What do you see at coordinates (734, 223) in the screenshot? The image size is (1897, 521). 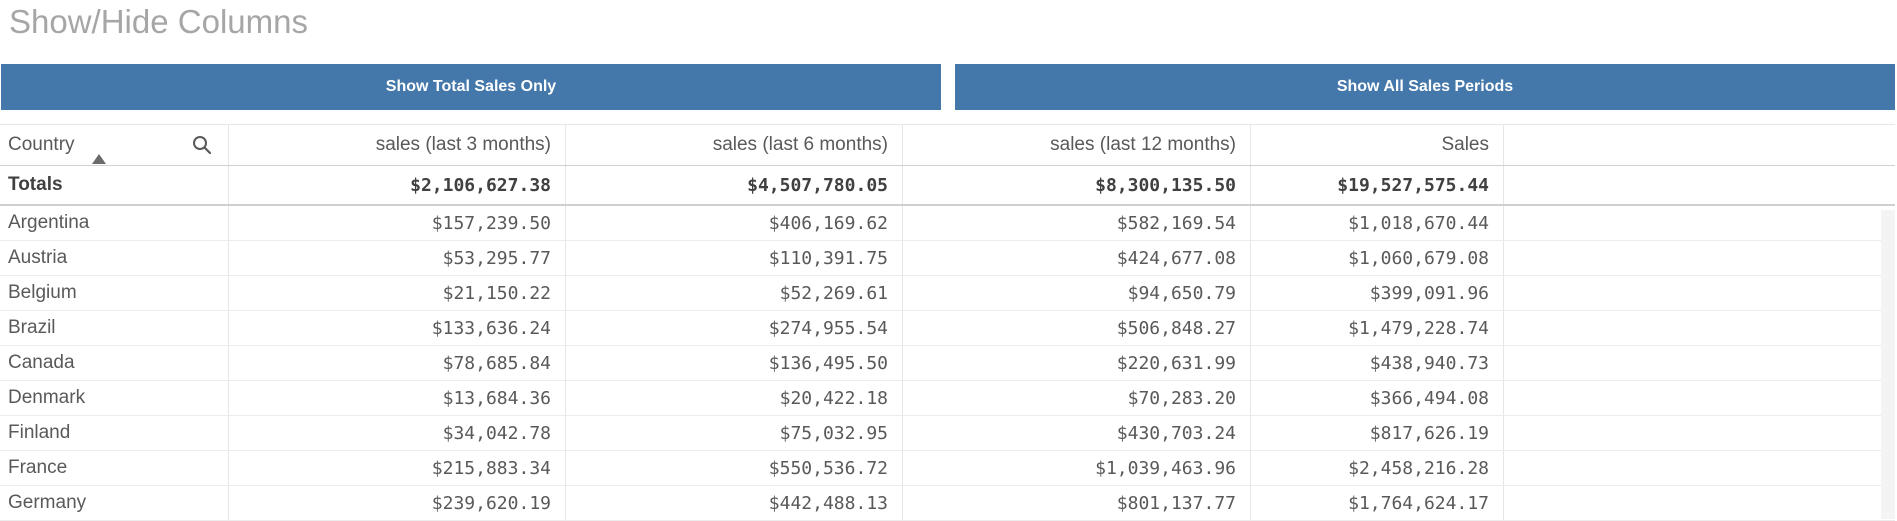 I see `sales-6-months-cell: $406,169.62` at bounding box center [734, 223].